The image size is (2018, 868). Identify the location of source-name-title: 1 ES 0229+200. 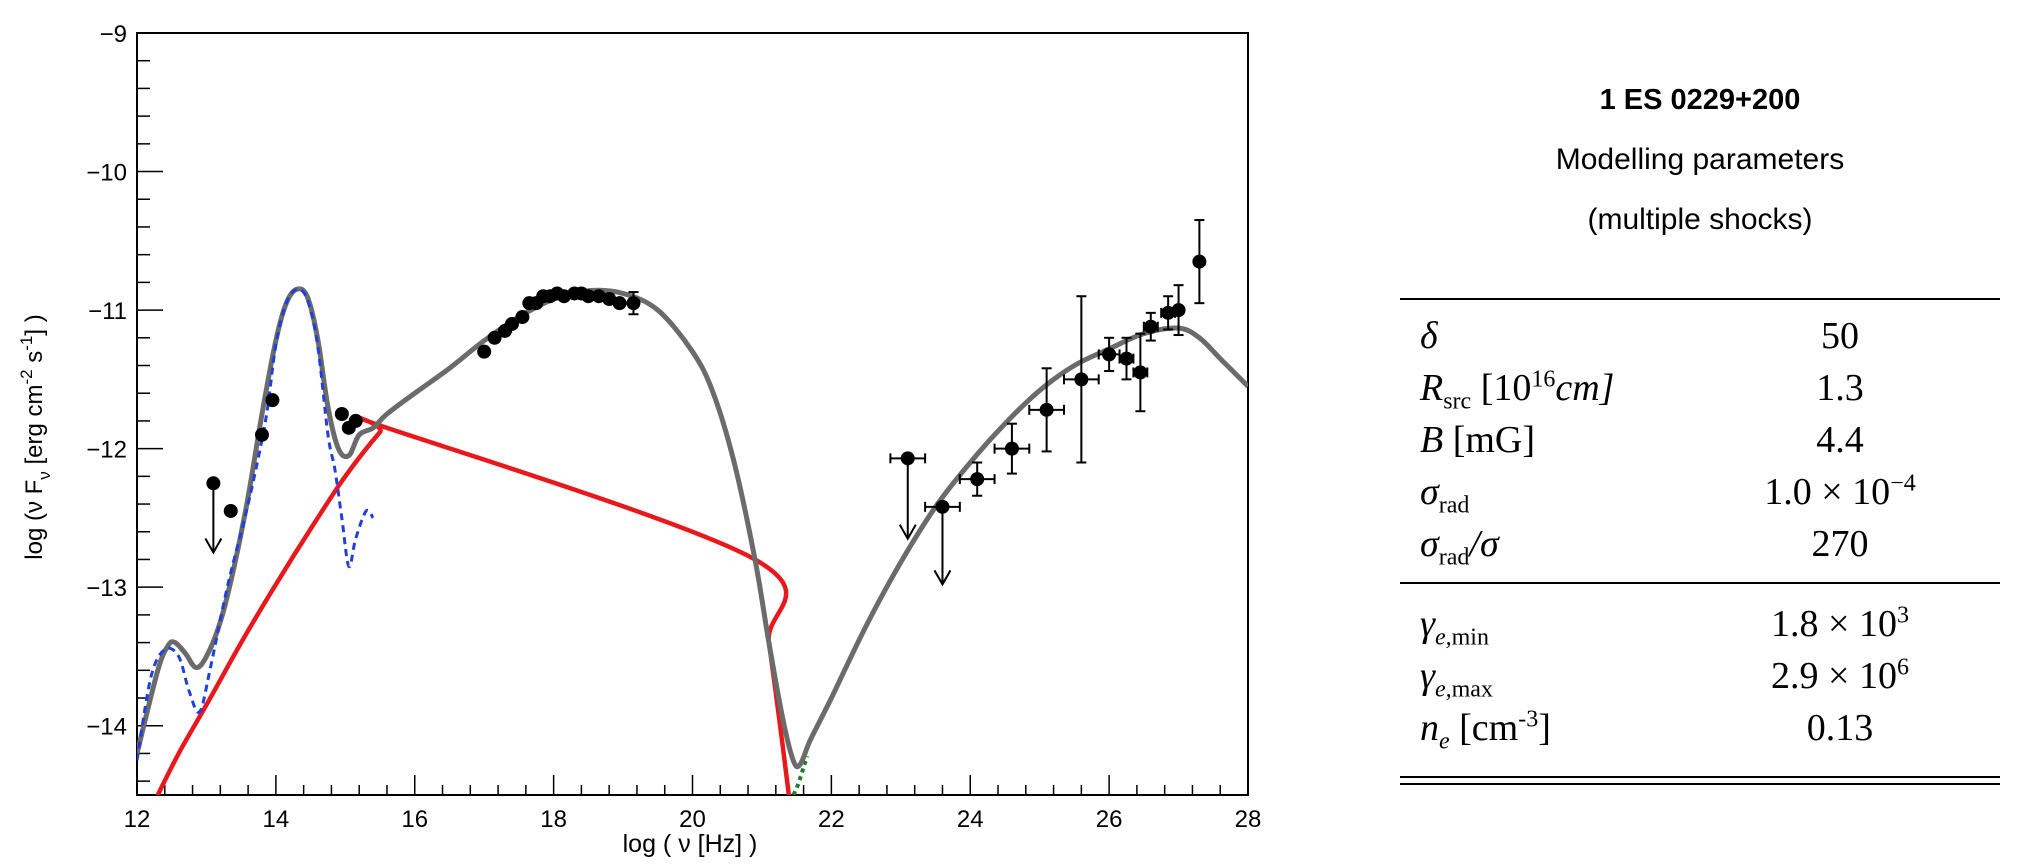
(1700, 100).